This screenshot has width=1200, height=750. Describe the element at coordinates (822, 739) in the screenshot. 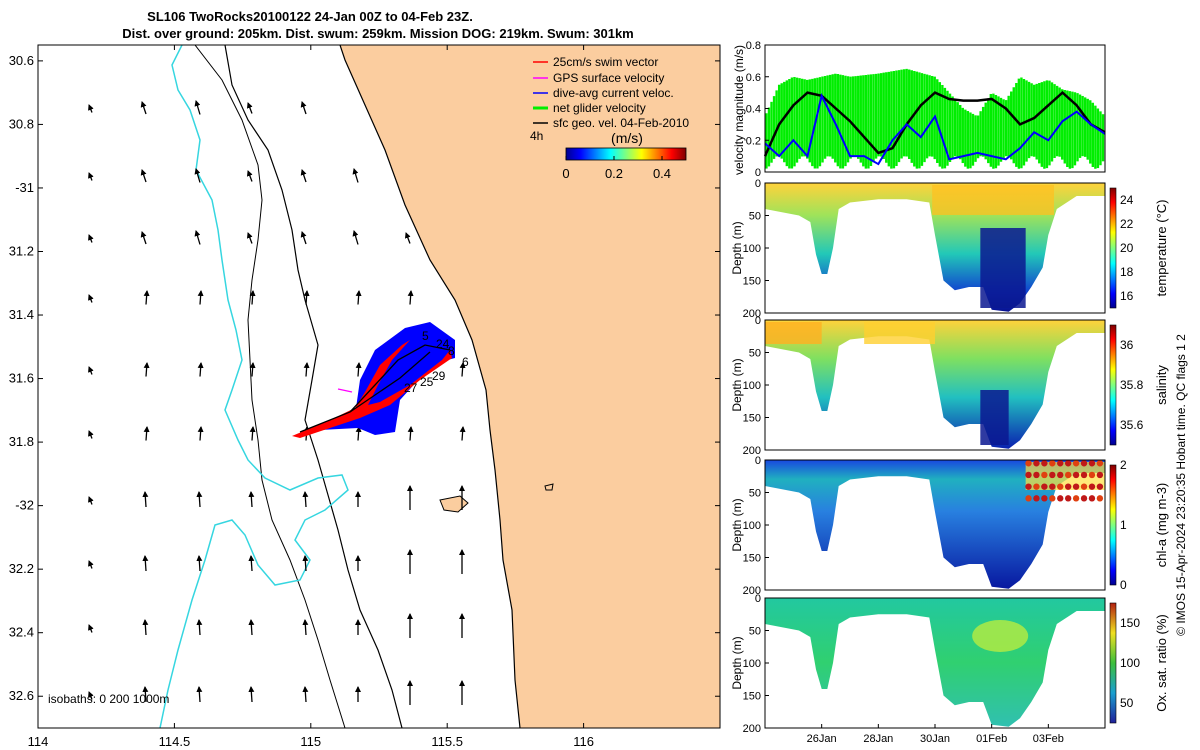

I see `time-tick-label: 26Jan` at that location.